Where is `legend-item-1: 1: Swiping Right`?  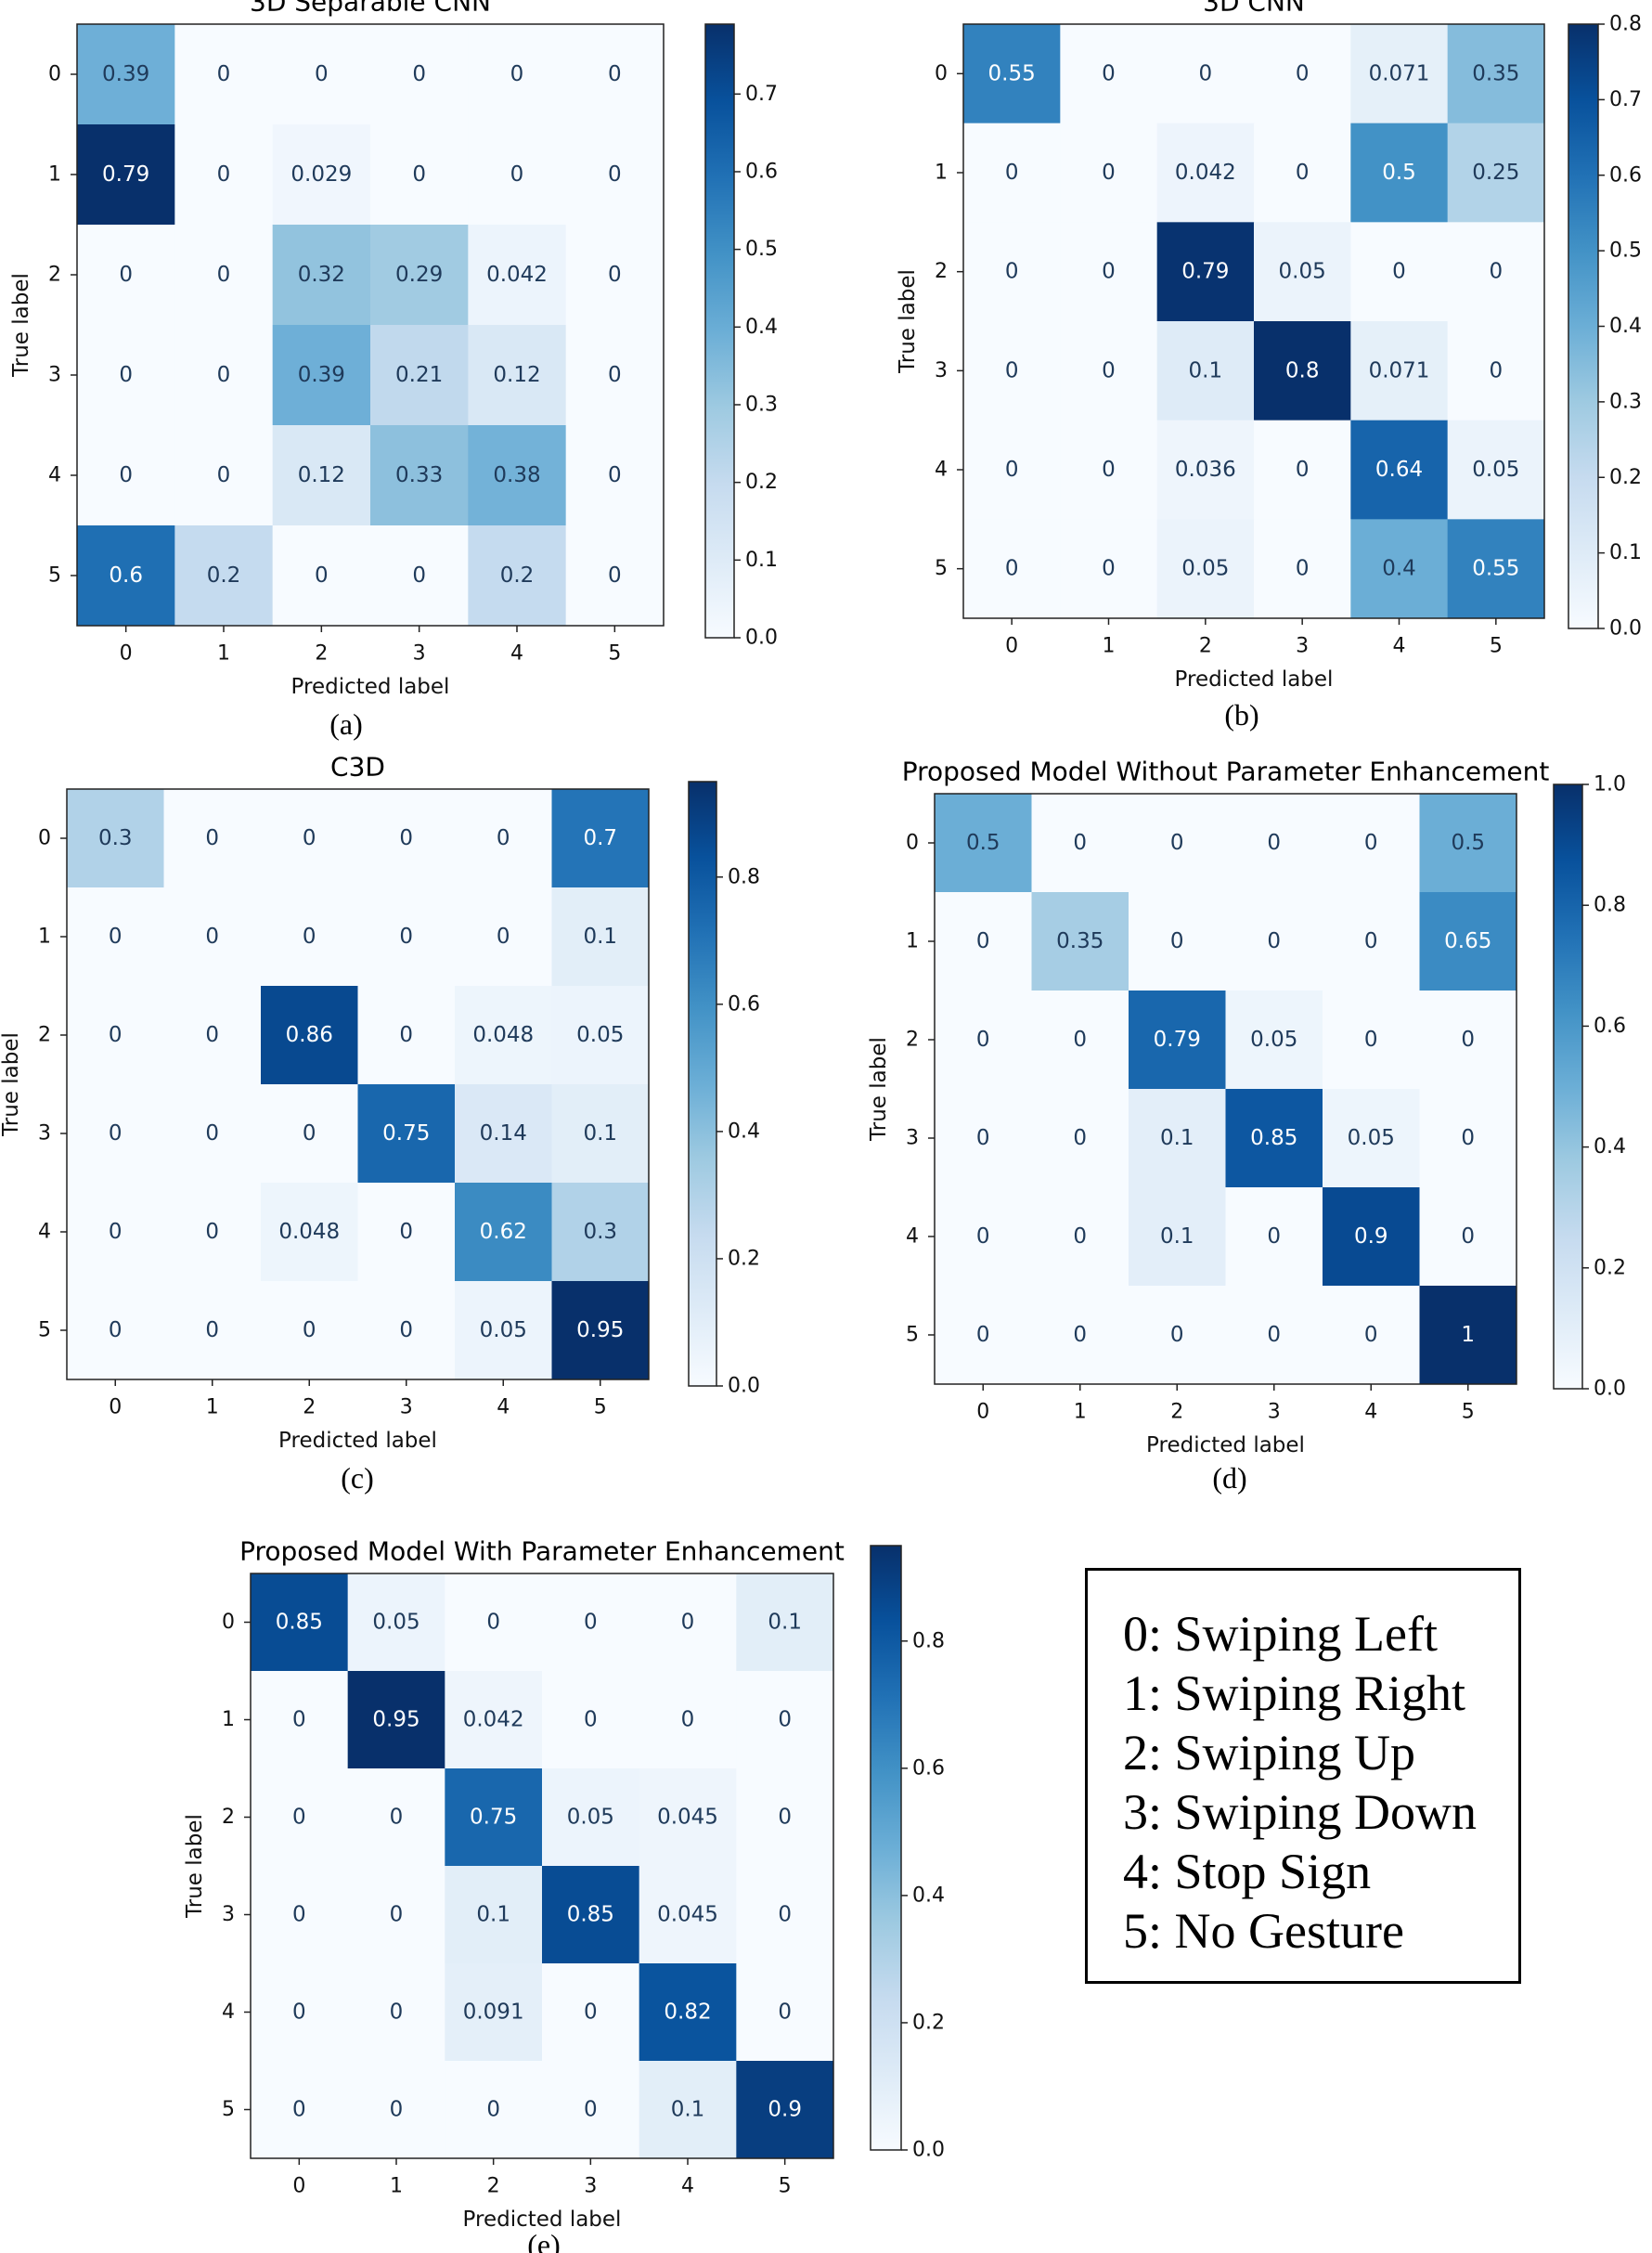 legend-item-1: 1: Swiping Right is located at coordinates (1294, 1693).